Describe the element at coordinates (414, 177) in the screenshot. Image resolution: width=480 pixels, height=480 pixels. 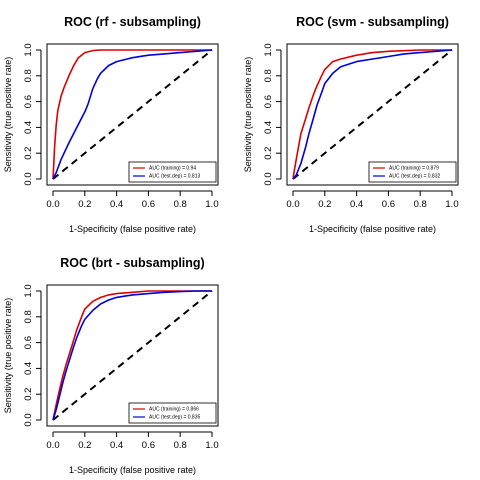
I see `legend-entry: AUC (test.dep) = 0.832` at that location.